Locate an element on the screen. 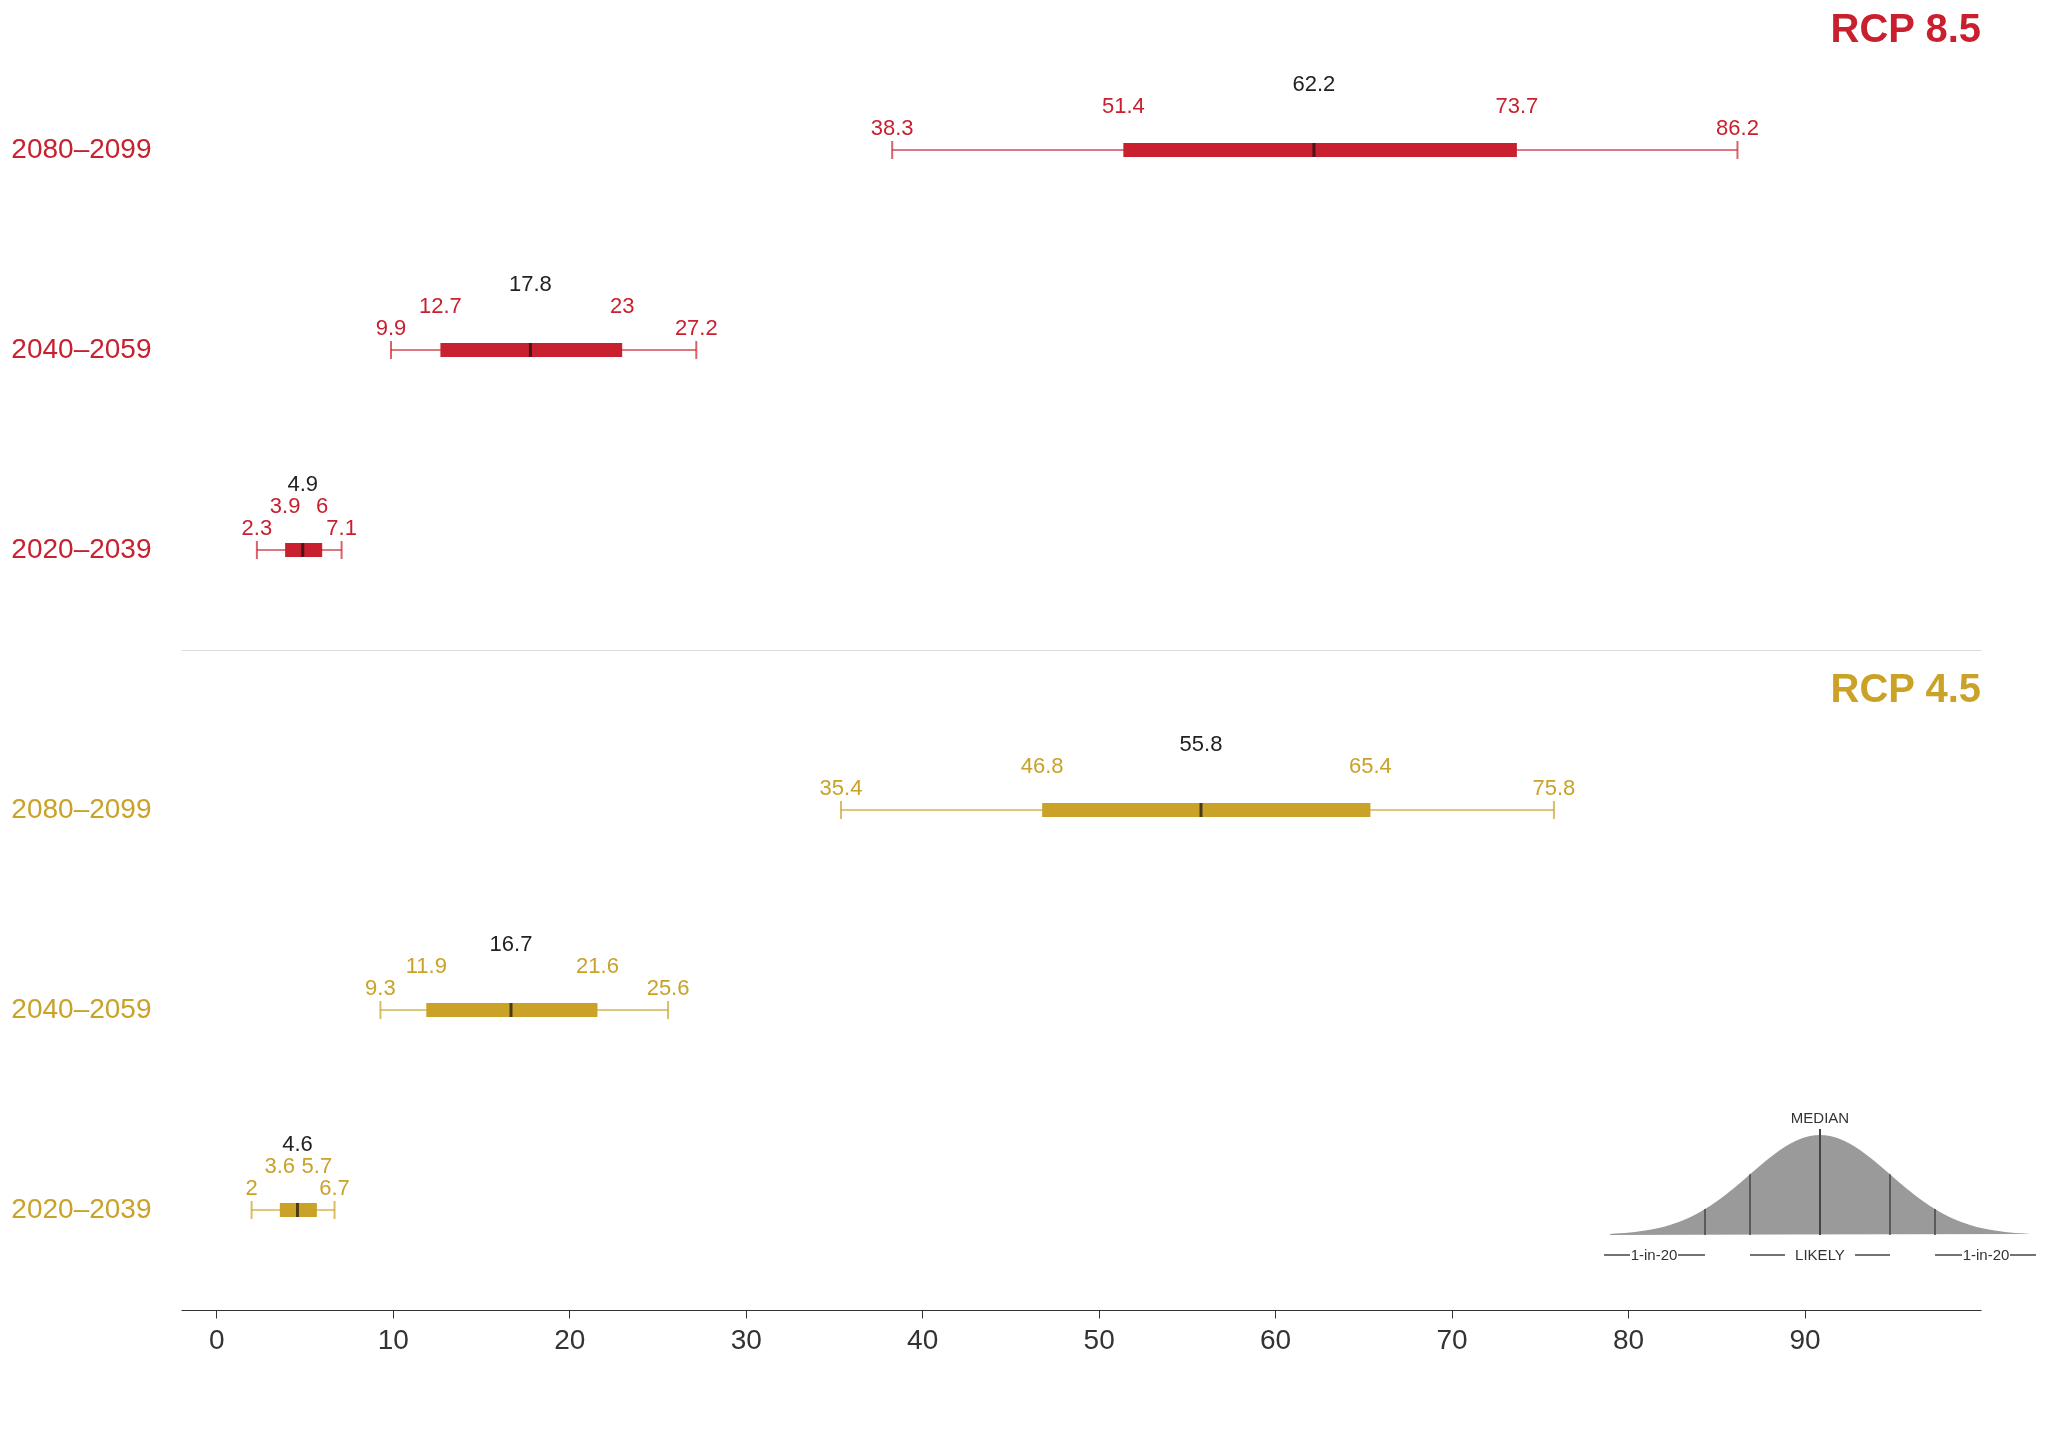 Image resolution: width=2059 pixels, height=1452 pixels. annotation: 3.6 is located at coordinates (280, 1165).